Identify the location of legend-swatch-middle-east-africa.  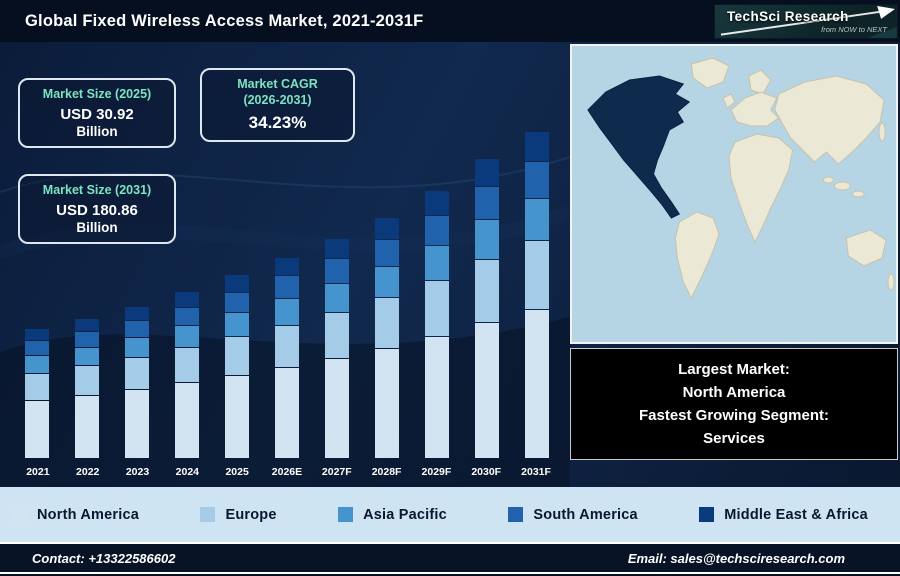
(707, 514).